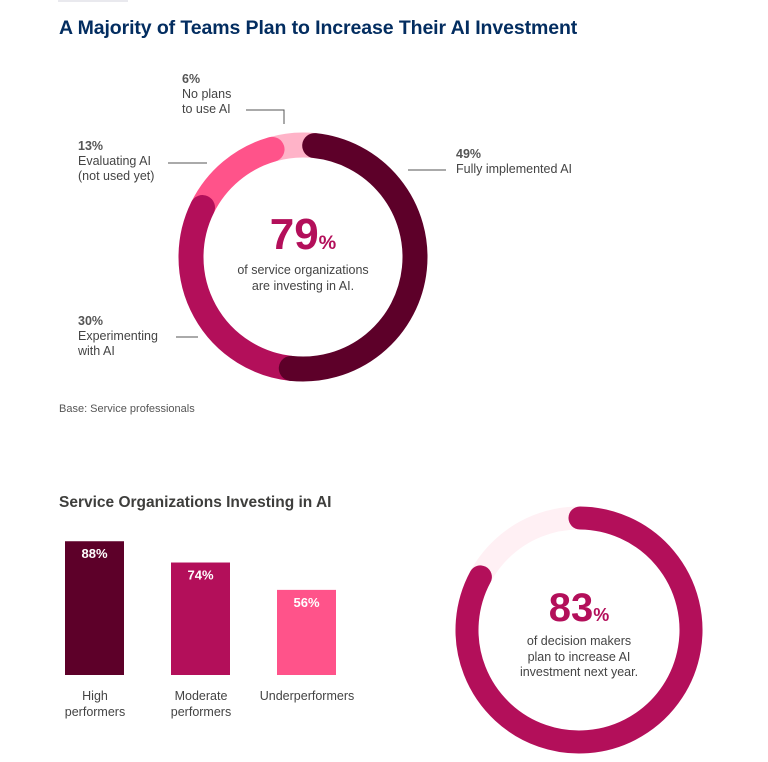 The height and width of the screenshot is (762, 768). I want to click on legend-noplans: 6% No plans to use AI, so click(206, 94).